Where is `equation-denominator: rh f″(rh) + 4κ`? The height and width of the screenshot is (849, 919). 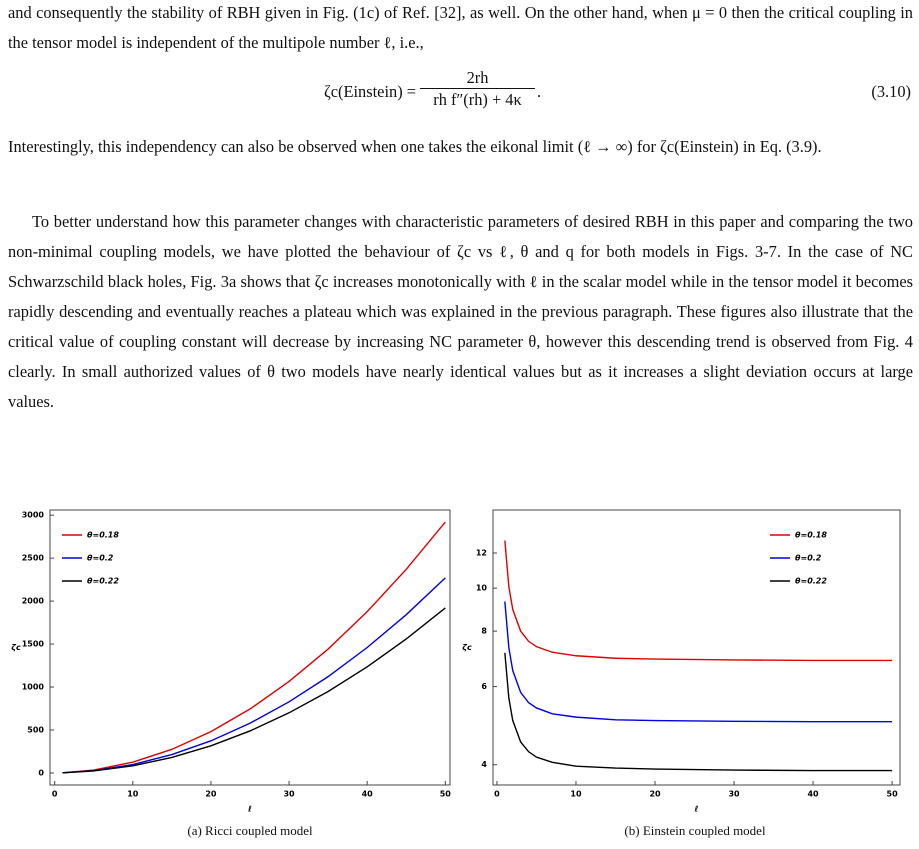
equation-denominator: rh f″(rh) + 4κ is located at coordinates (477, 99).